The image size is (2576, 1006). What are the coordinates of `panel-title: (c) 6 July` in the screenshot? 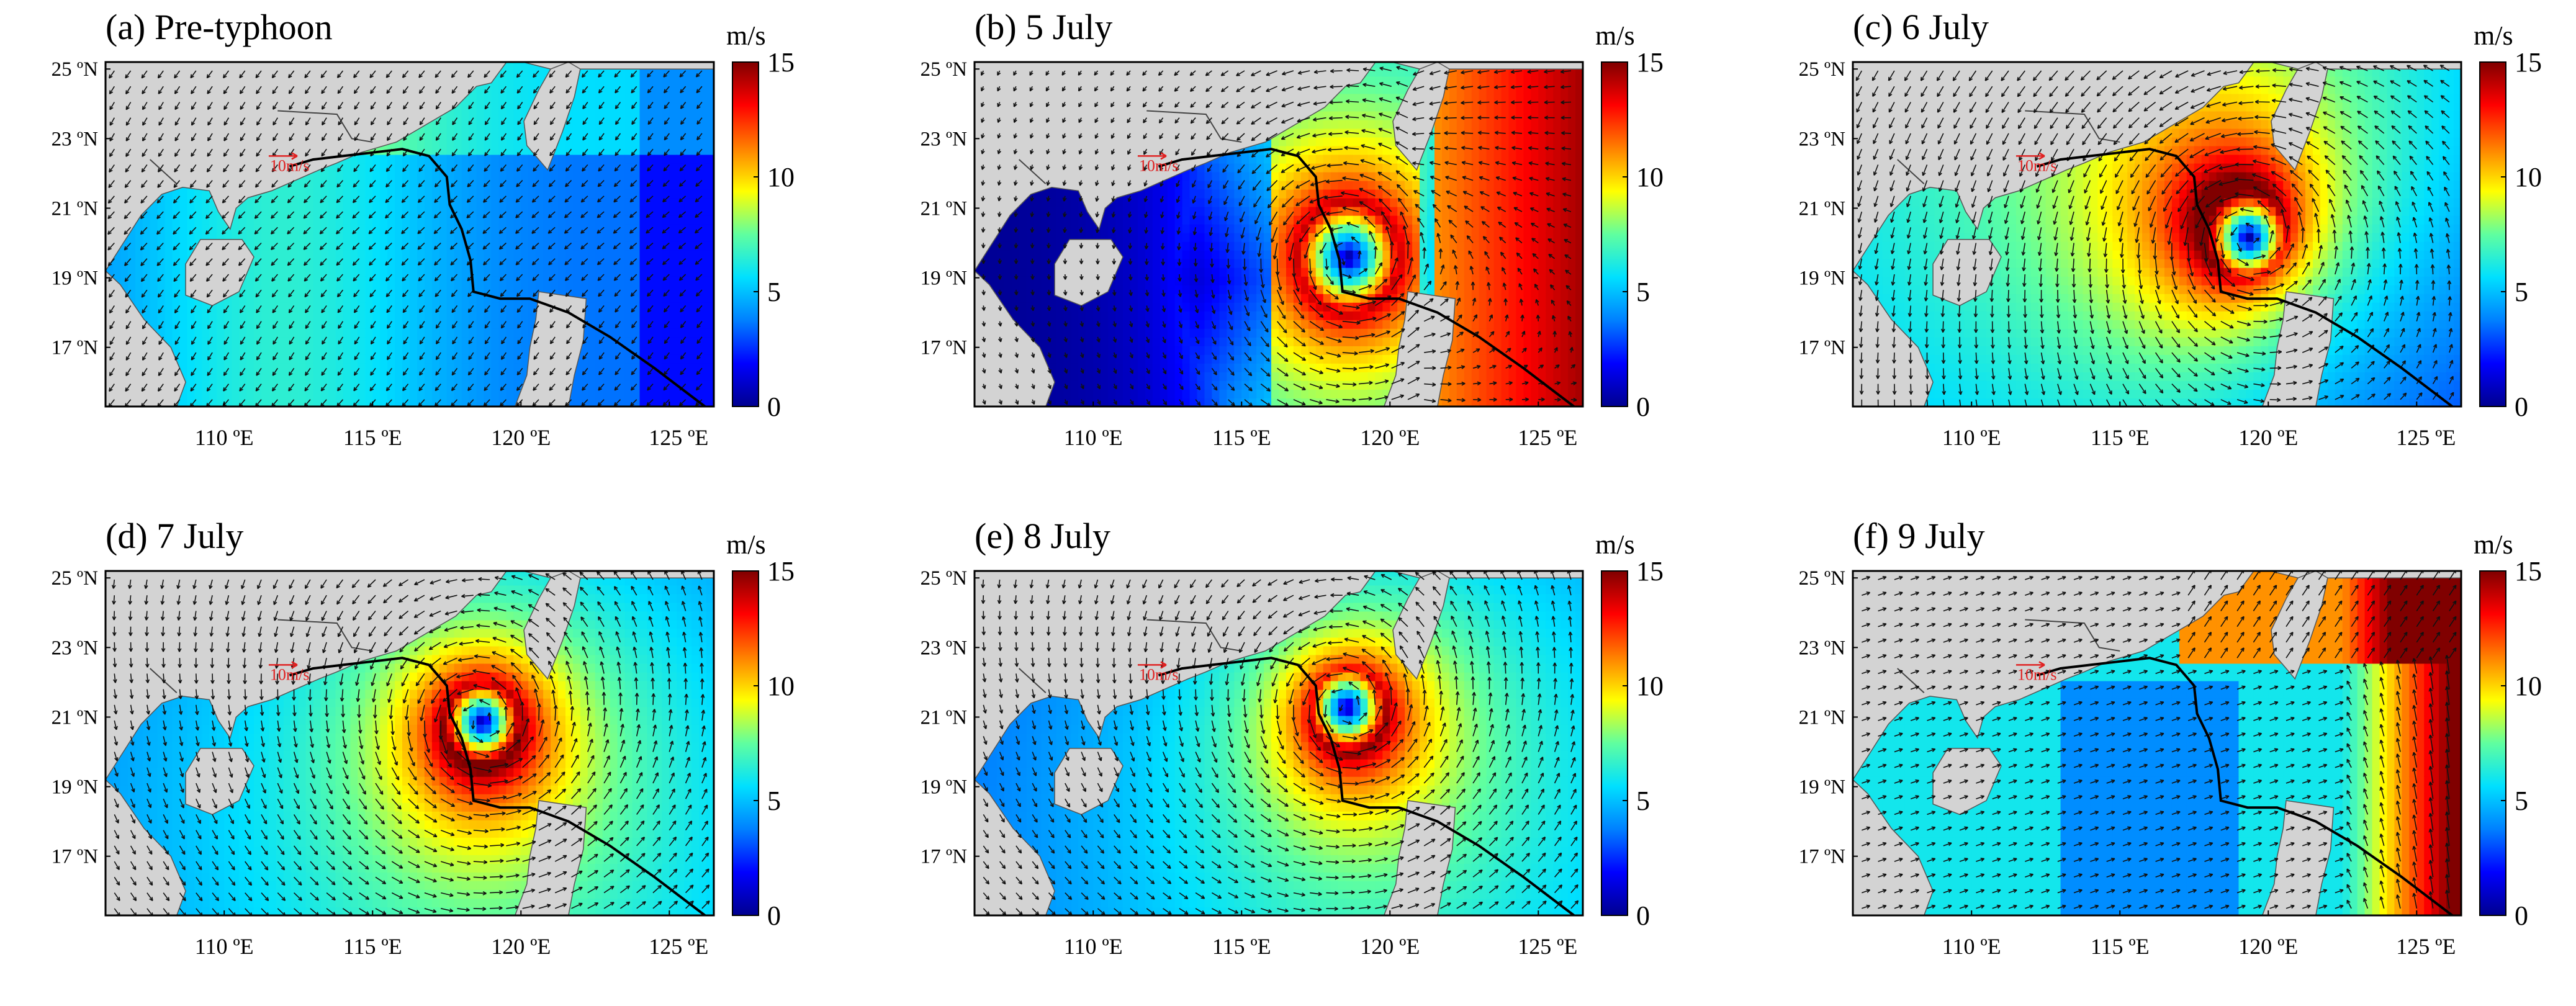 It's located at (1921, 27).